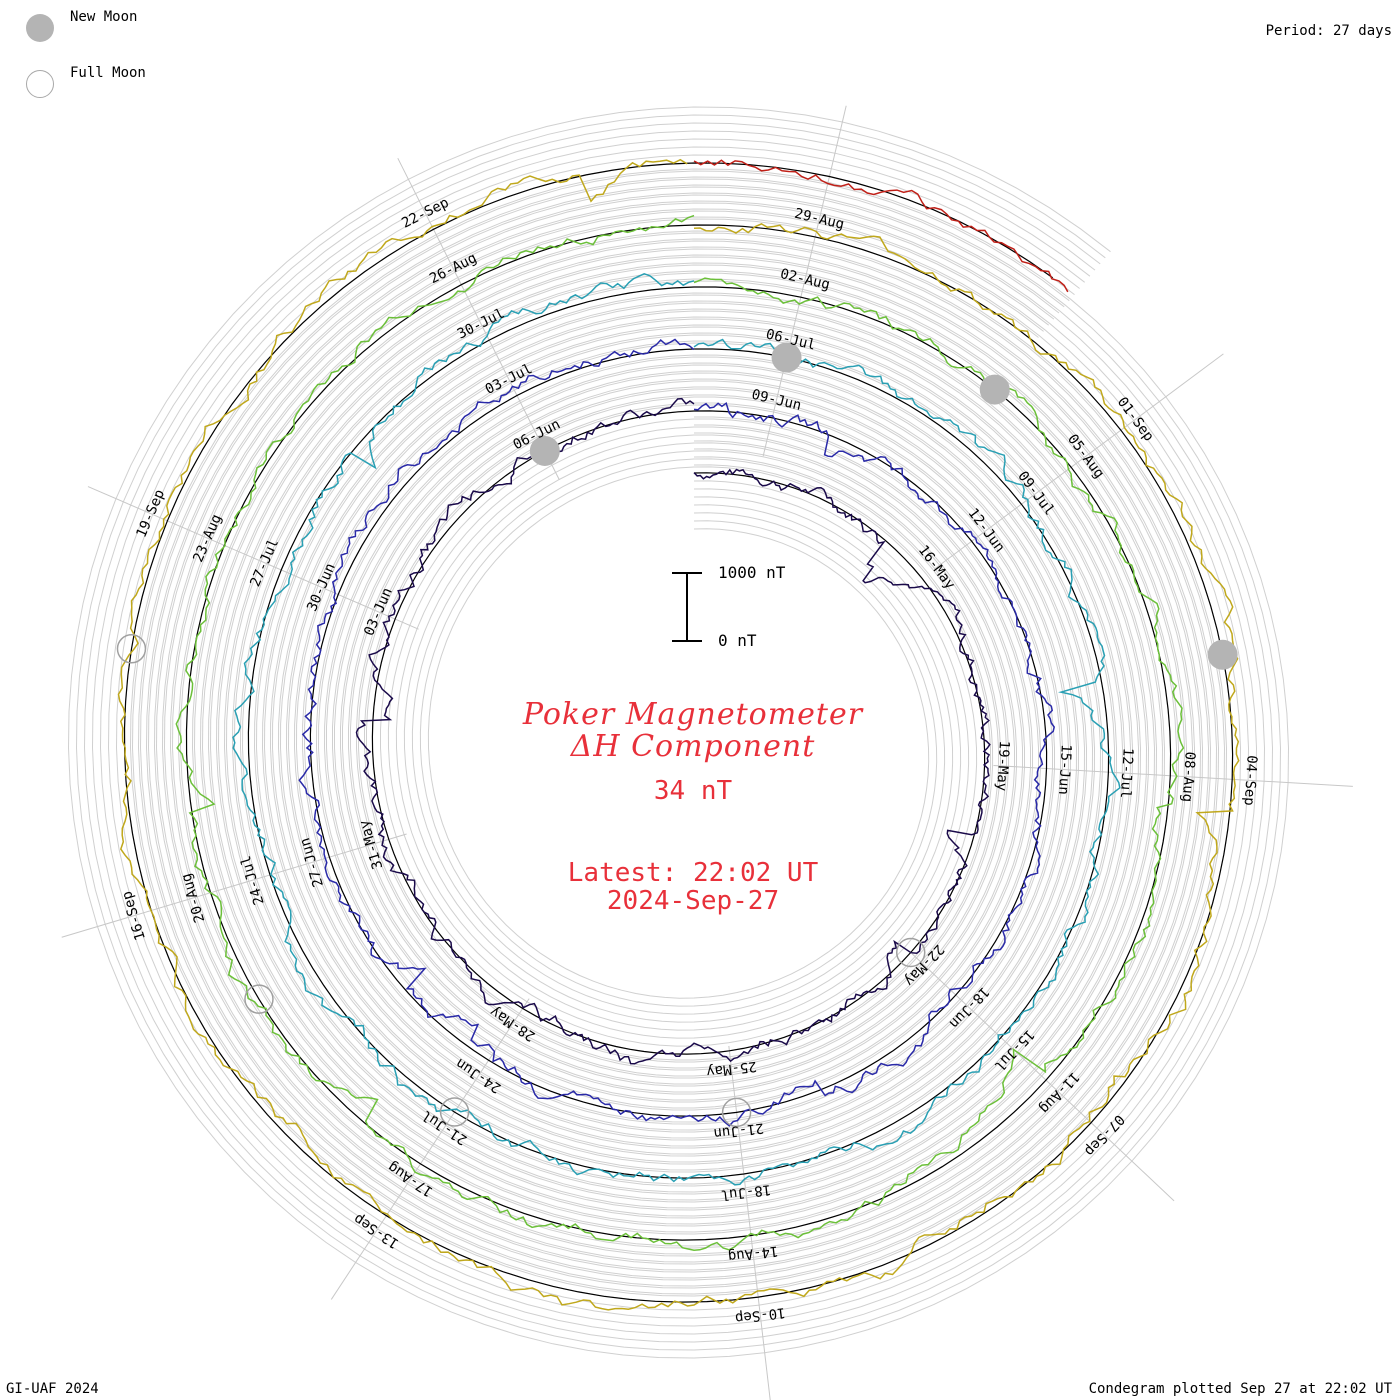  What do you see at coordinates (746, 1192) in the screenshot?
I see `date-label: 18-Jul` at bounding box center [746, 1192].